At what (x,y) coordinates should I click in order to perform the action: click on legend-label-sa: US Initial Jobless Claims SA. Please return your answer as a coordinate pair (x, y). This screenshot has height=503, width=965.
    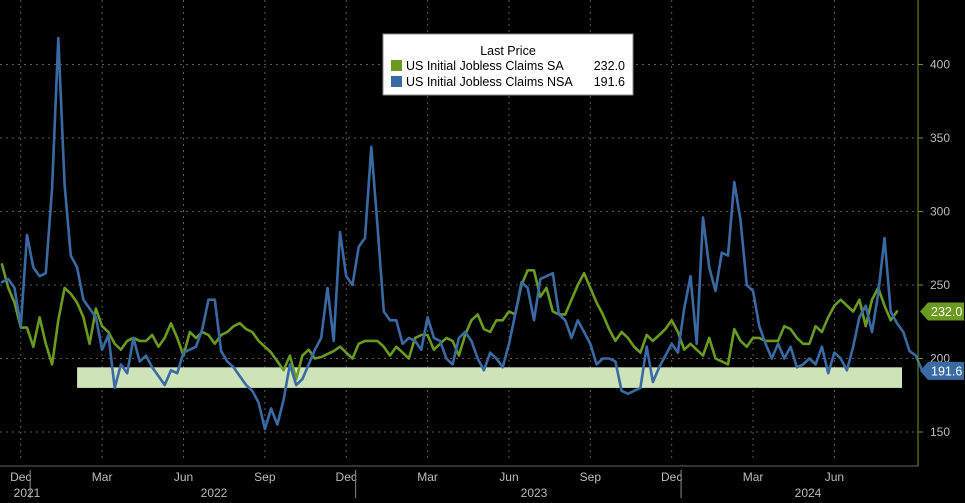
    Looking at the image, I should click on (485, 66).